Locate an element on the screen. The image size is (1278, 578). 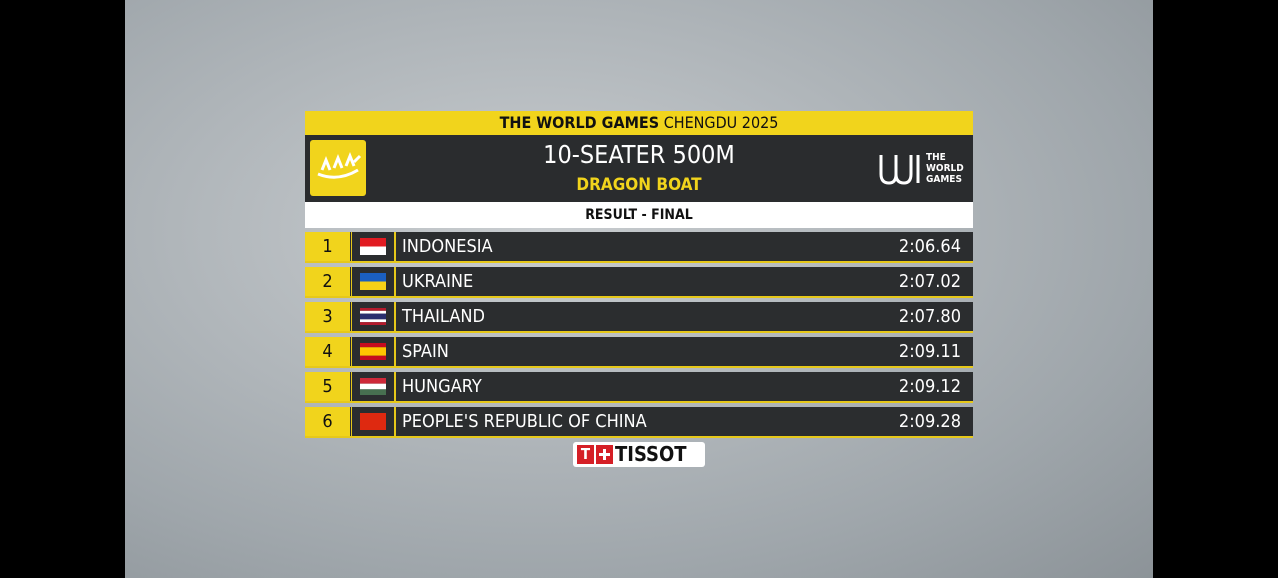
world-games-logo: THE WORLD GAMES is located at coordinates (923, 169).